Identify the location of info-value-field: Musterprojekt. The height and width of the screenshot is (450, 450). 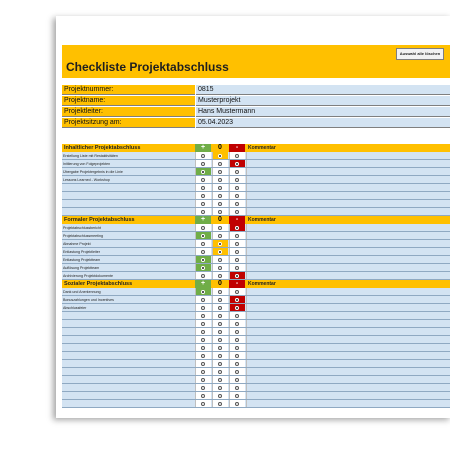
(323, 101).